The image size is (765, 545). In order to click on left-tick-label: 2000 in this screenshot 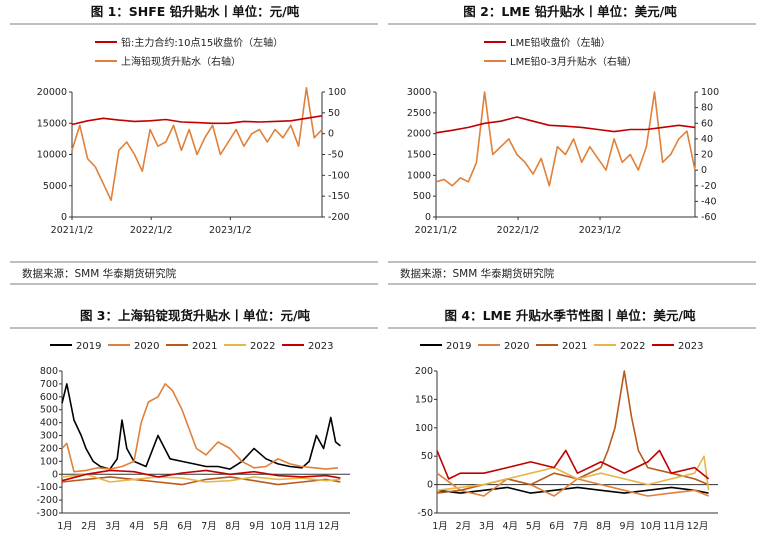, I will do `click(419, 134)`.